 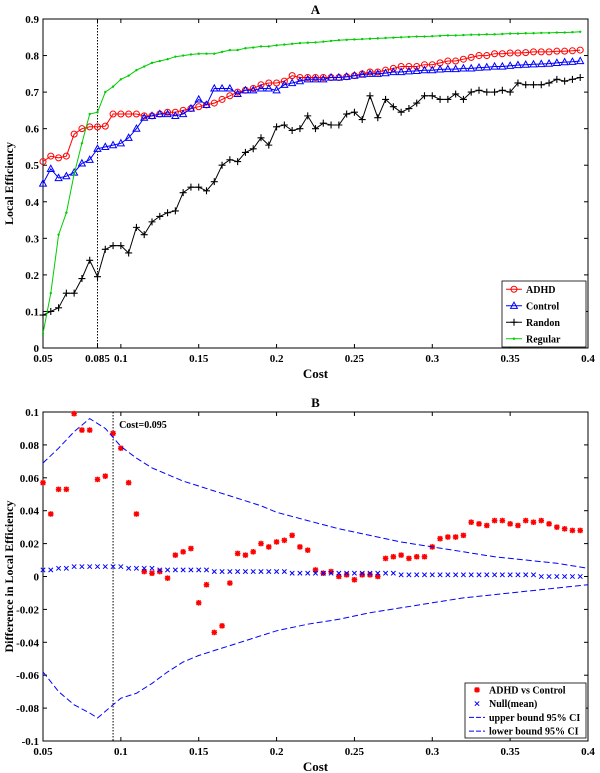 I want to click on legend: ADHD Control Randon Regular, so click(x=544, y=314).